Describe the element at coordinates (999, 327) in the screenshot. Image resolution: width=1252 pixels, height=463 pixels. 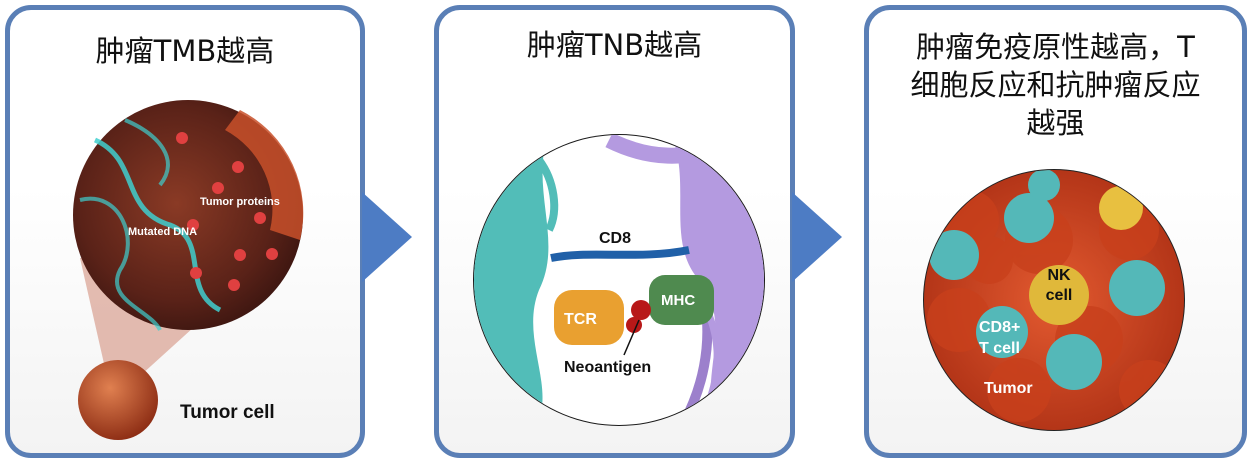
I see `label-cd8t-line1: CD8+` at that location.